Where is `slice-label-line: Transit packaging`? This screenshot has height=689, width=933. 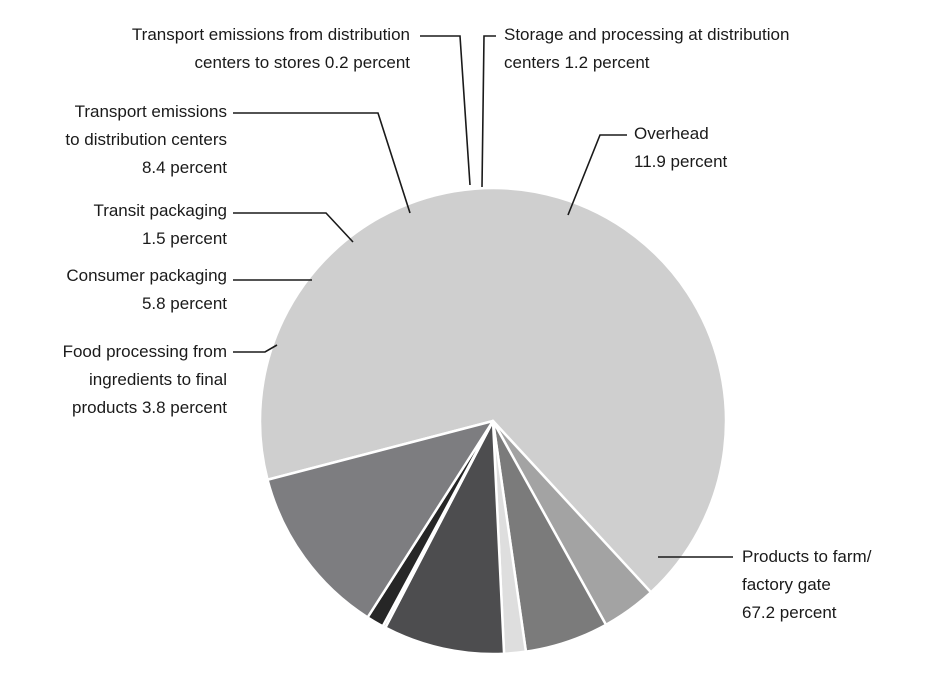
slice-label-line: Transit packaging is located at coordinates (160, 210).